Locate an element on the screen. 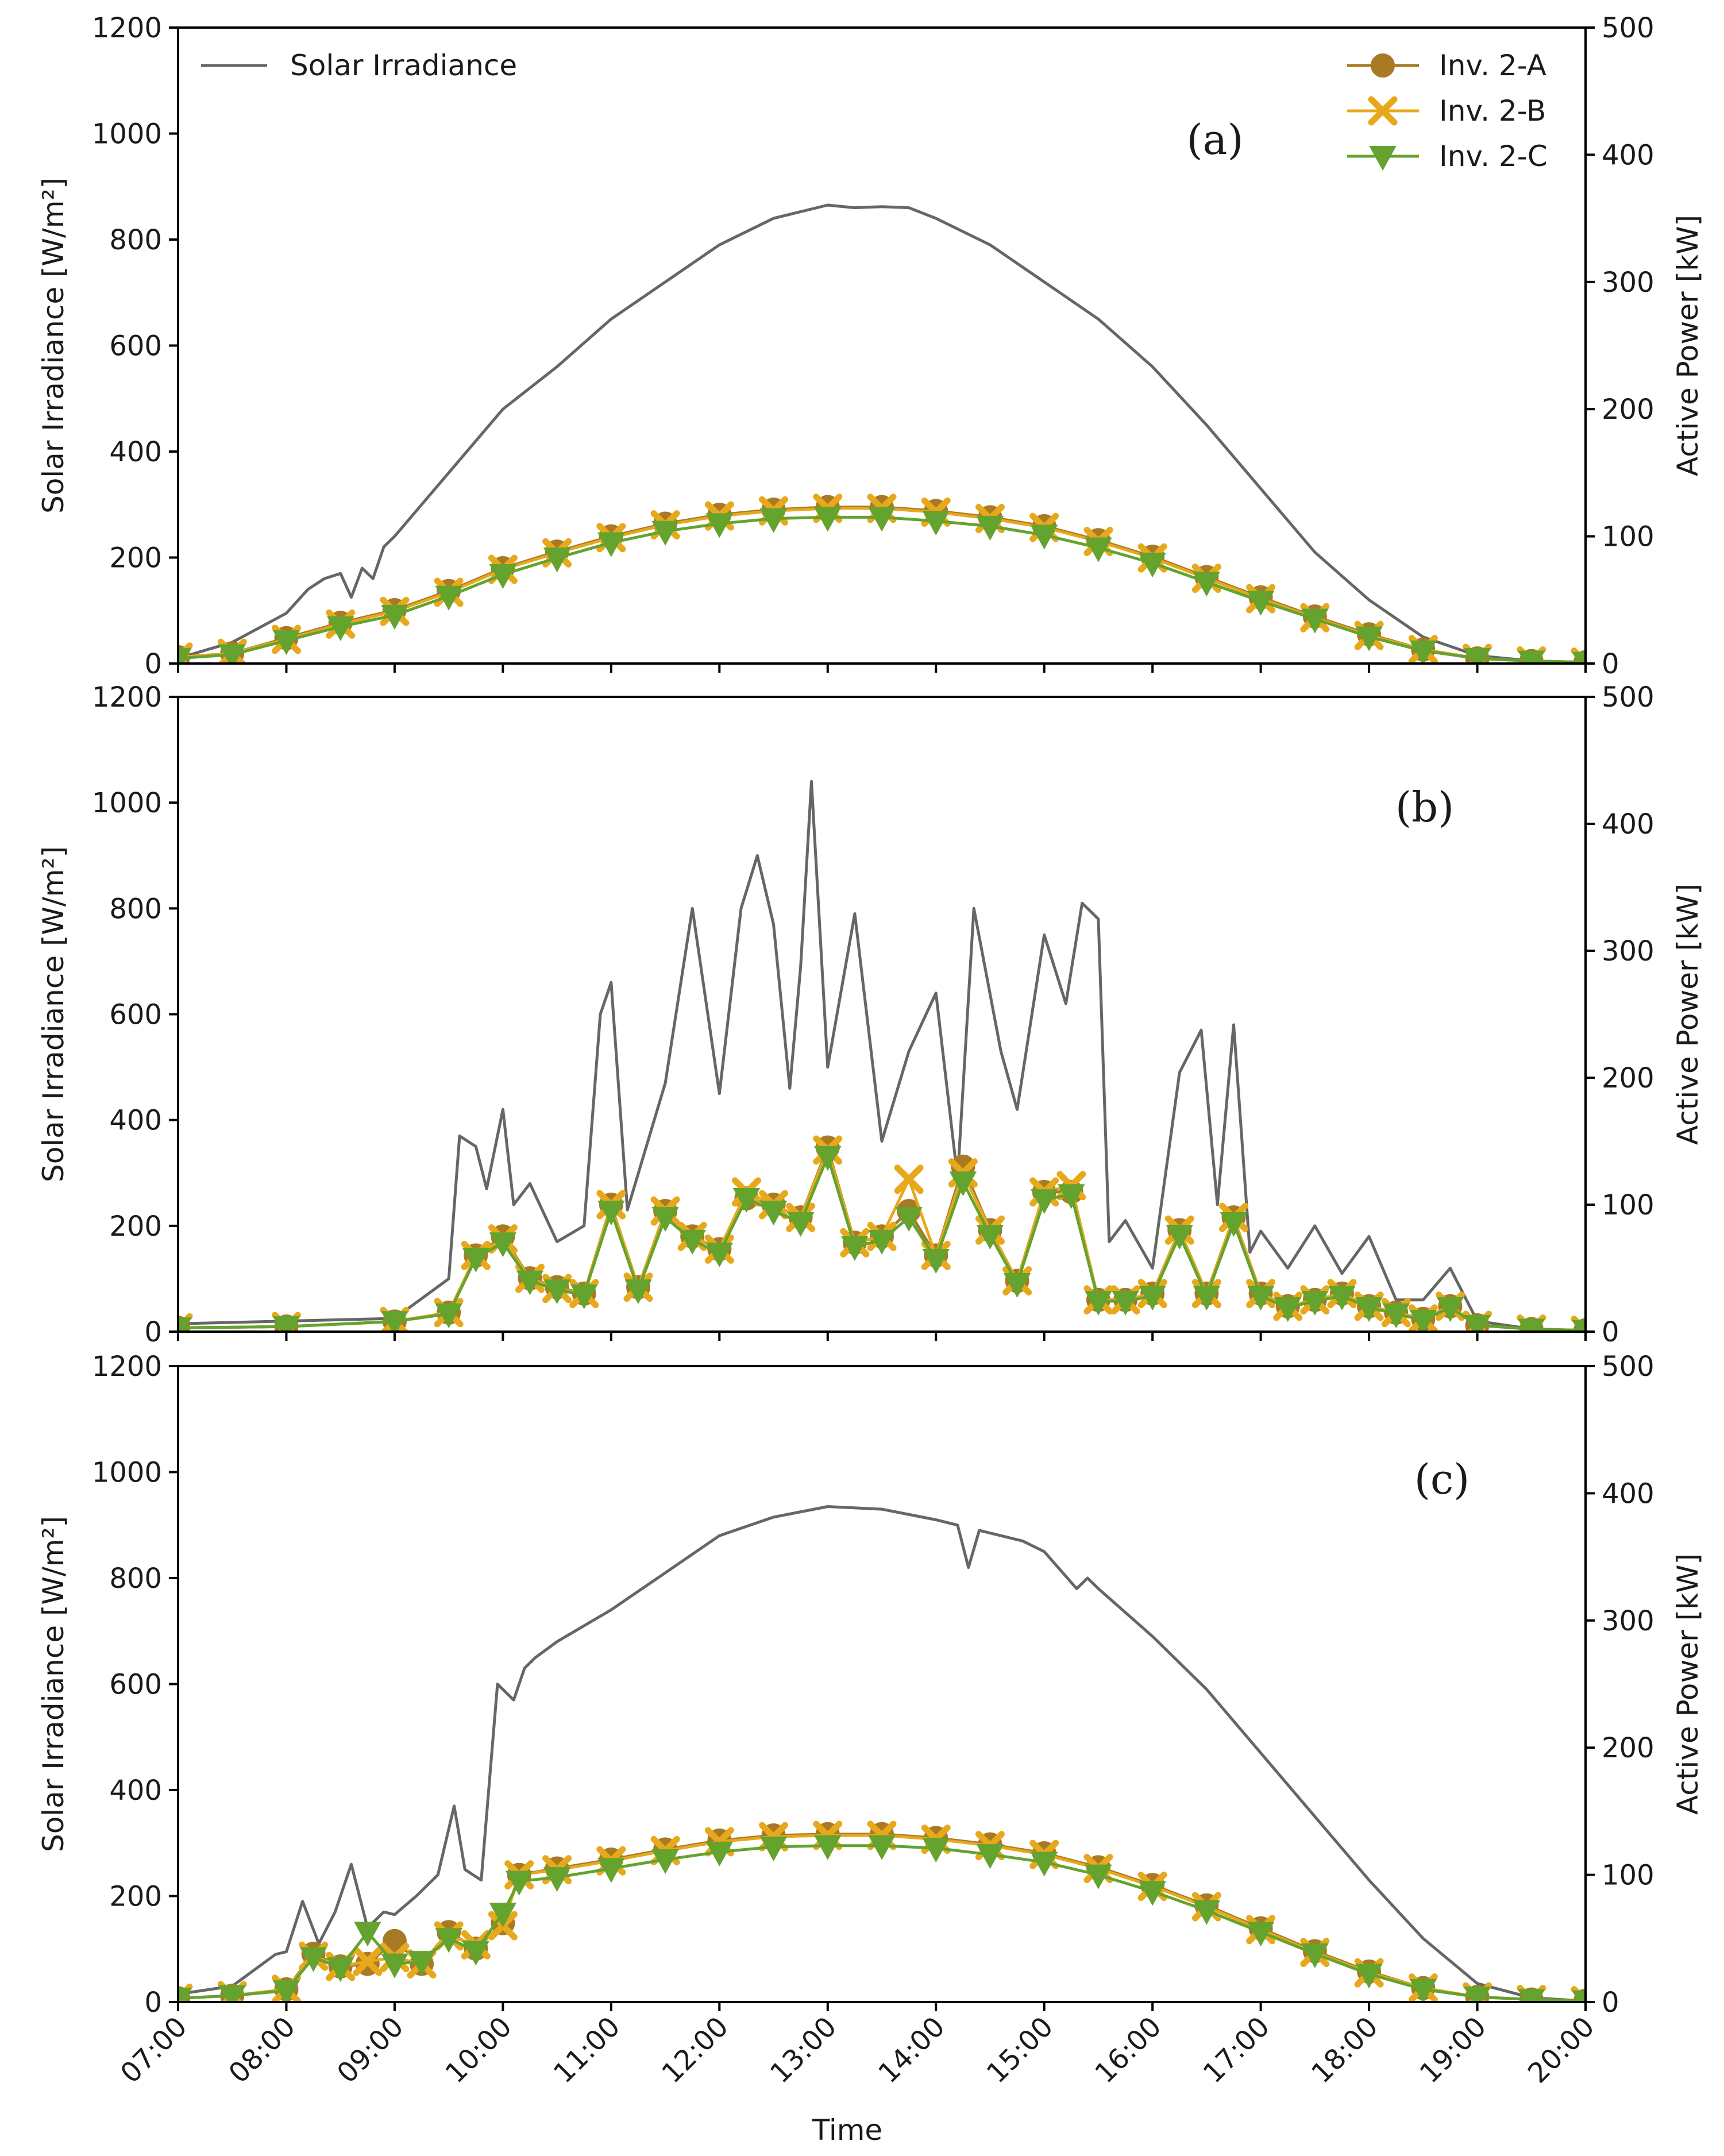 The height and width of the screenshot is (2156, 1724). legend-swatch-marker is located at coordinates (1383, 65).